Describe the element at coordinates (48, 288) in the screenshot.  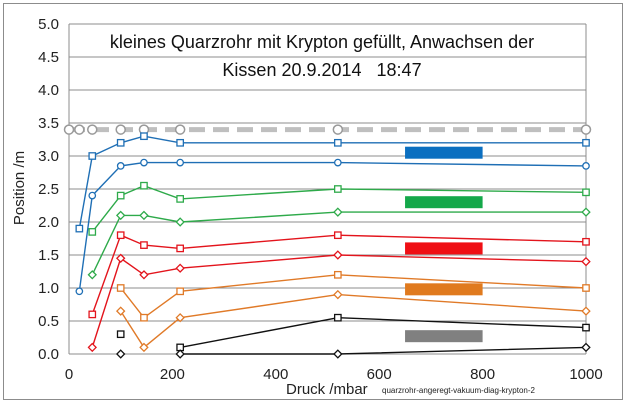
I see `y-tick-label: 1.0` at that location.